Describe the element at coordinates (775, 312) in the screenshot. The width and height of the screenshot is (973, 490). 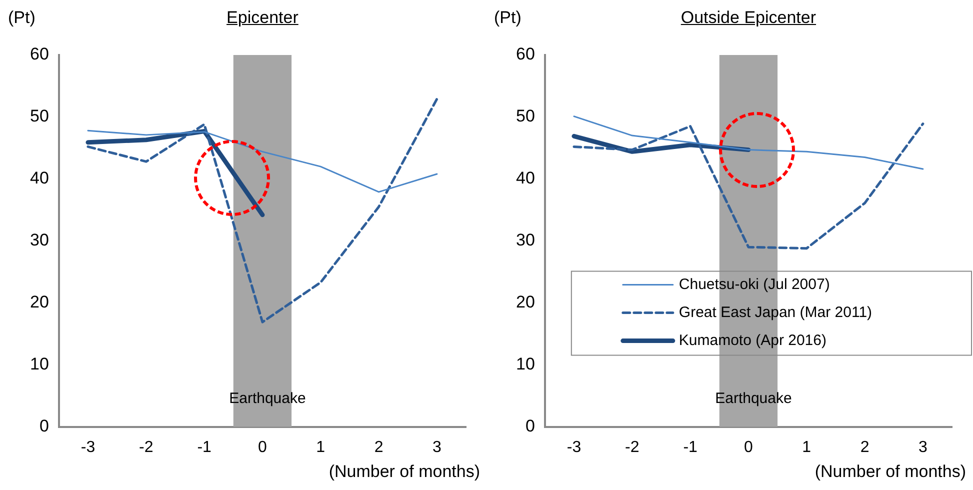
I see `legend-label: Great East Japan (Mar 2011)` at that location.